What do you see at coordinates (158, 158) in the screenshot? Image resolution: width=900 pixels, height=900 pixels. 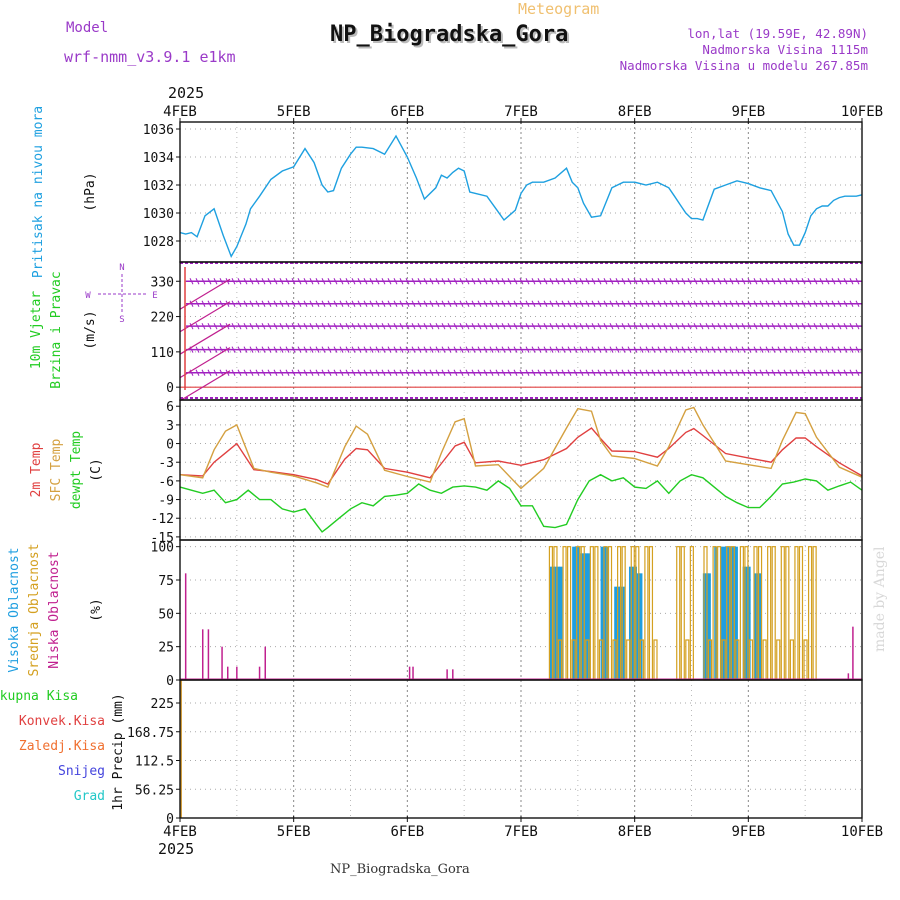 I see `pressure-tick-label: 1034` at bounding box center [158, 158].